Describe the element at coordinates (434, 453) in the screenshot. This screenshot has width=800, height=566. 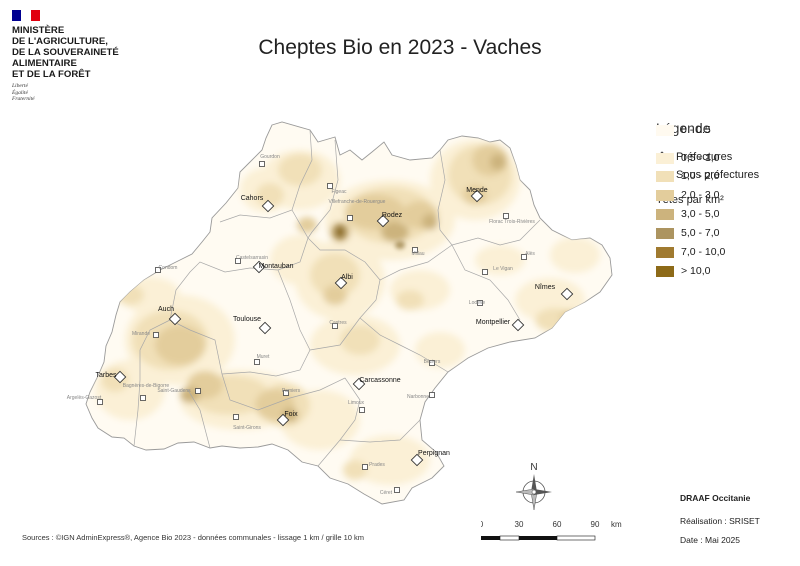
I see `prefecture-label: Perpignan` at that location.